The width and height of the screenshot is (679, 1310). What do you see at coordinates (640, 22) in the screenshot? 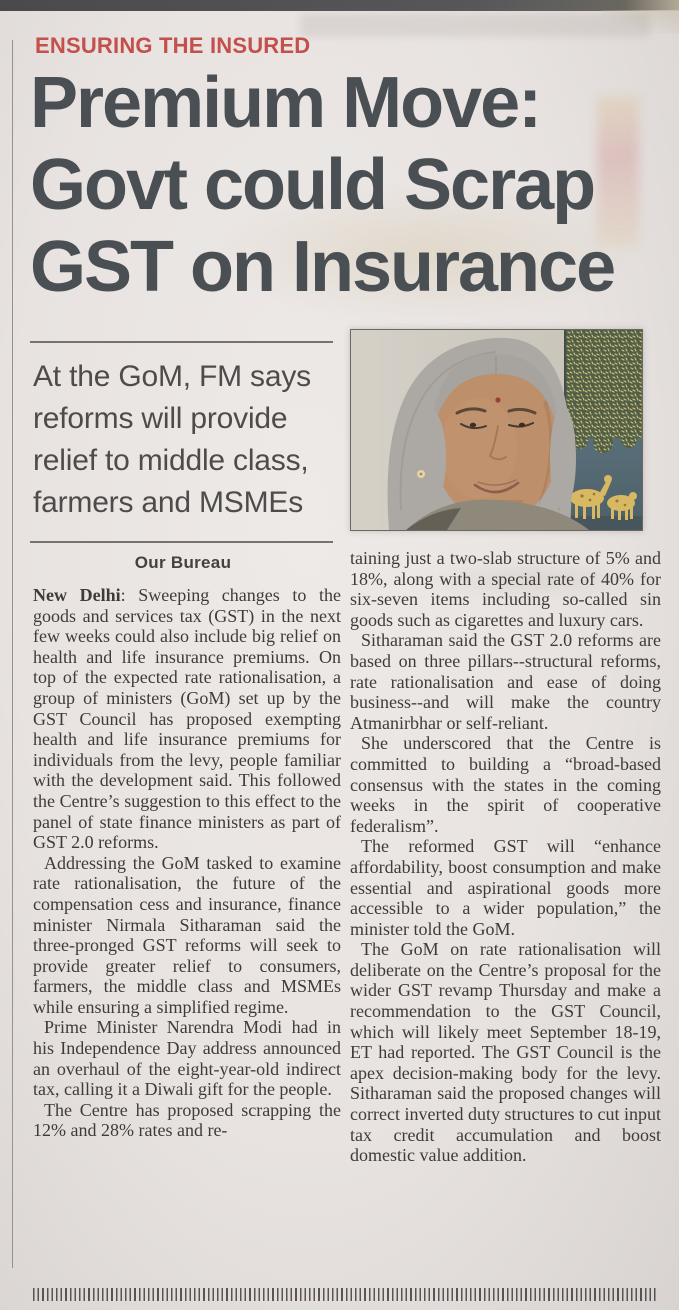
I see `scan-corner-background` at bounding box center [640, 22].